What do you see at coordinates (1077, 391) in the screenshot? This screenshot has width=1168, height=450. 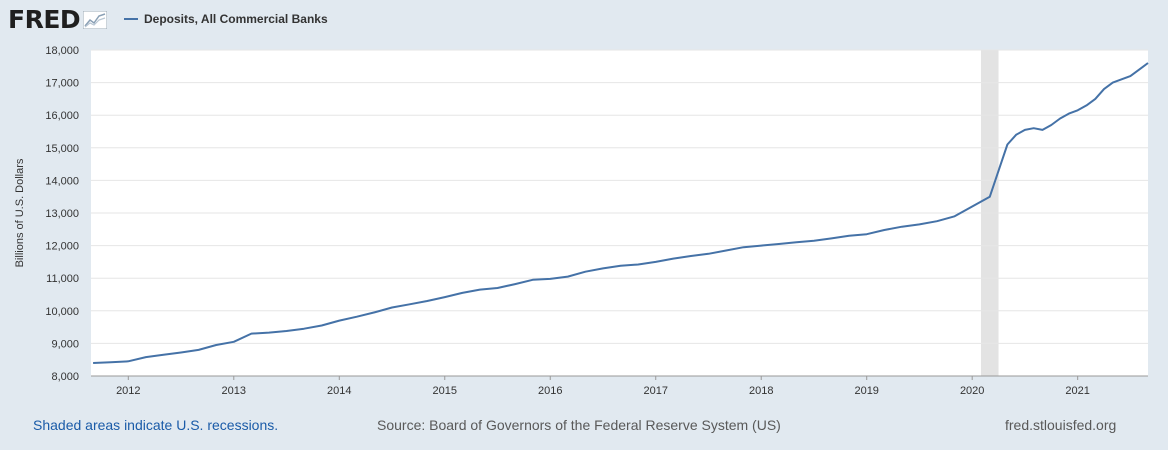 I see `x-tick-label: 2021` at bounding box center [1077, 391].